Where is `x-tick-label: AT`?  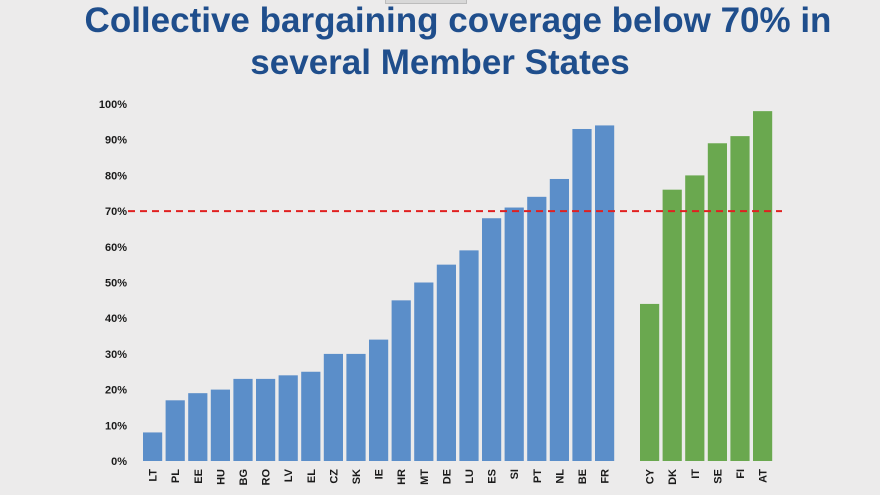
x-tick-label: AT is located at coordinates (764, 476).